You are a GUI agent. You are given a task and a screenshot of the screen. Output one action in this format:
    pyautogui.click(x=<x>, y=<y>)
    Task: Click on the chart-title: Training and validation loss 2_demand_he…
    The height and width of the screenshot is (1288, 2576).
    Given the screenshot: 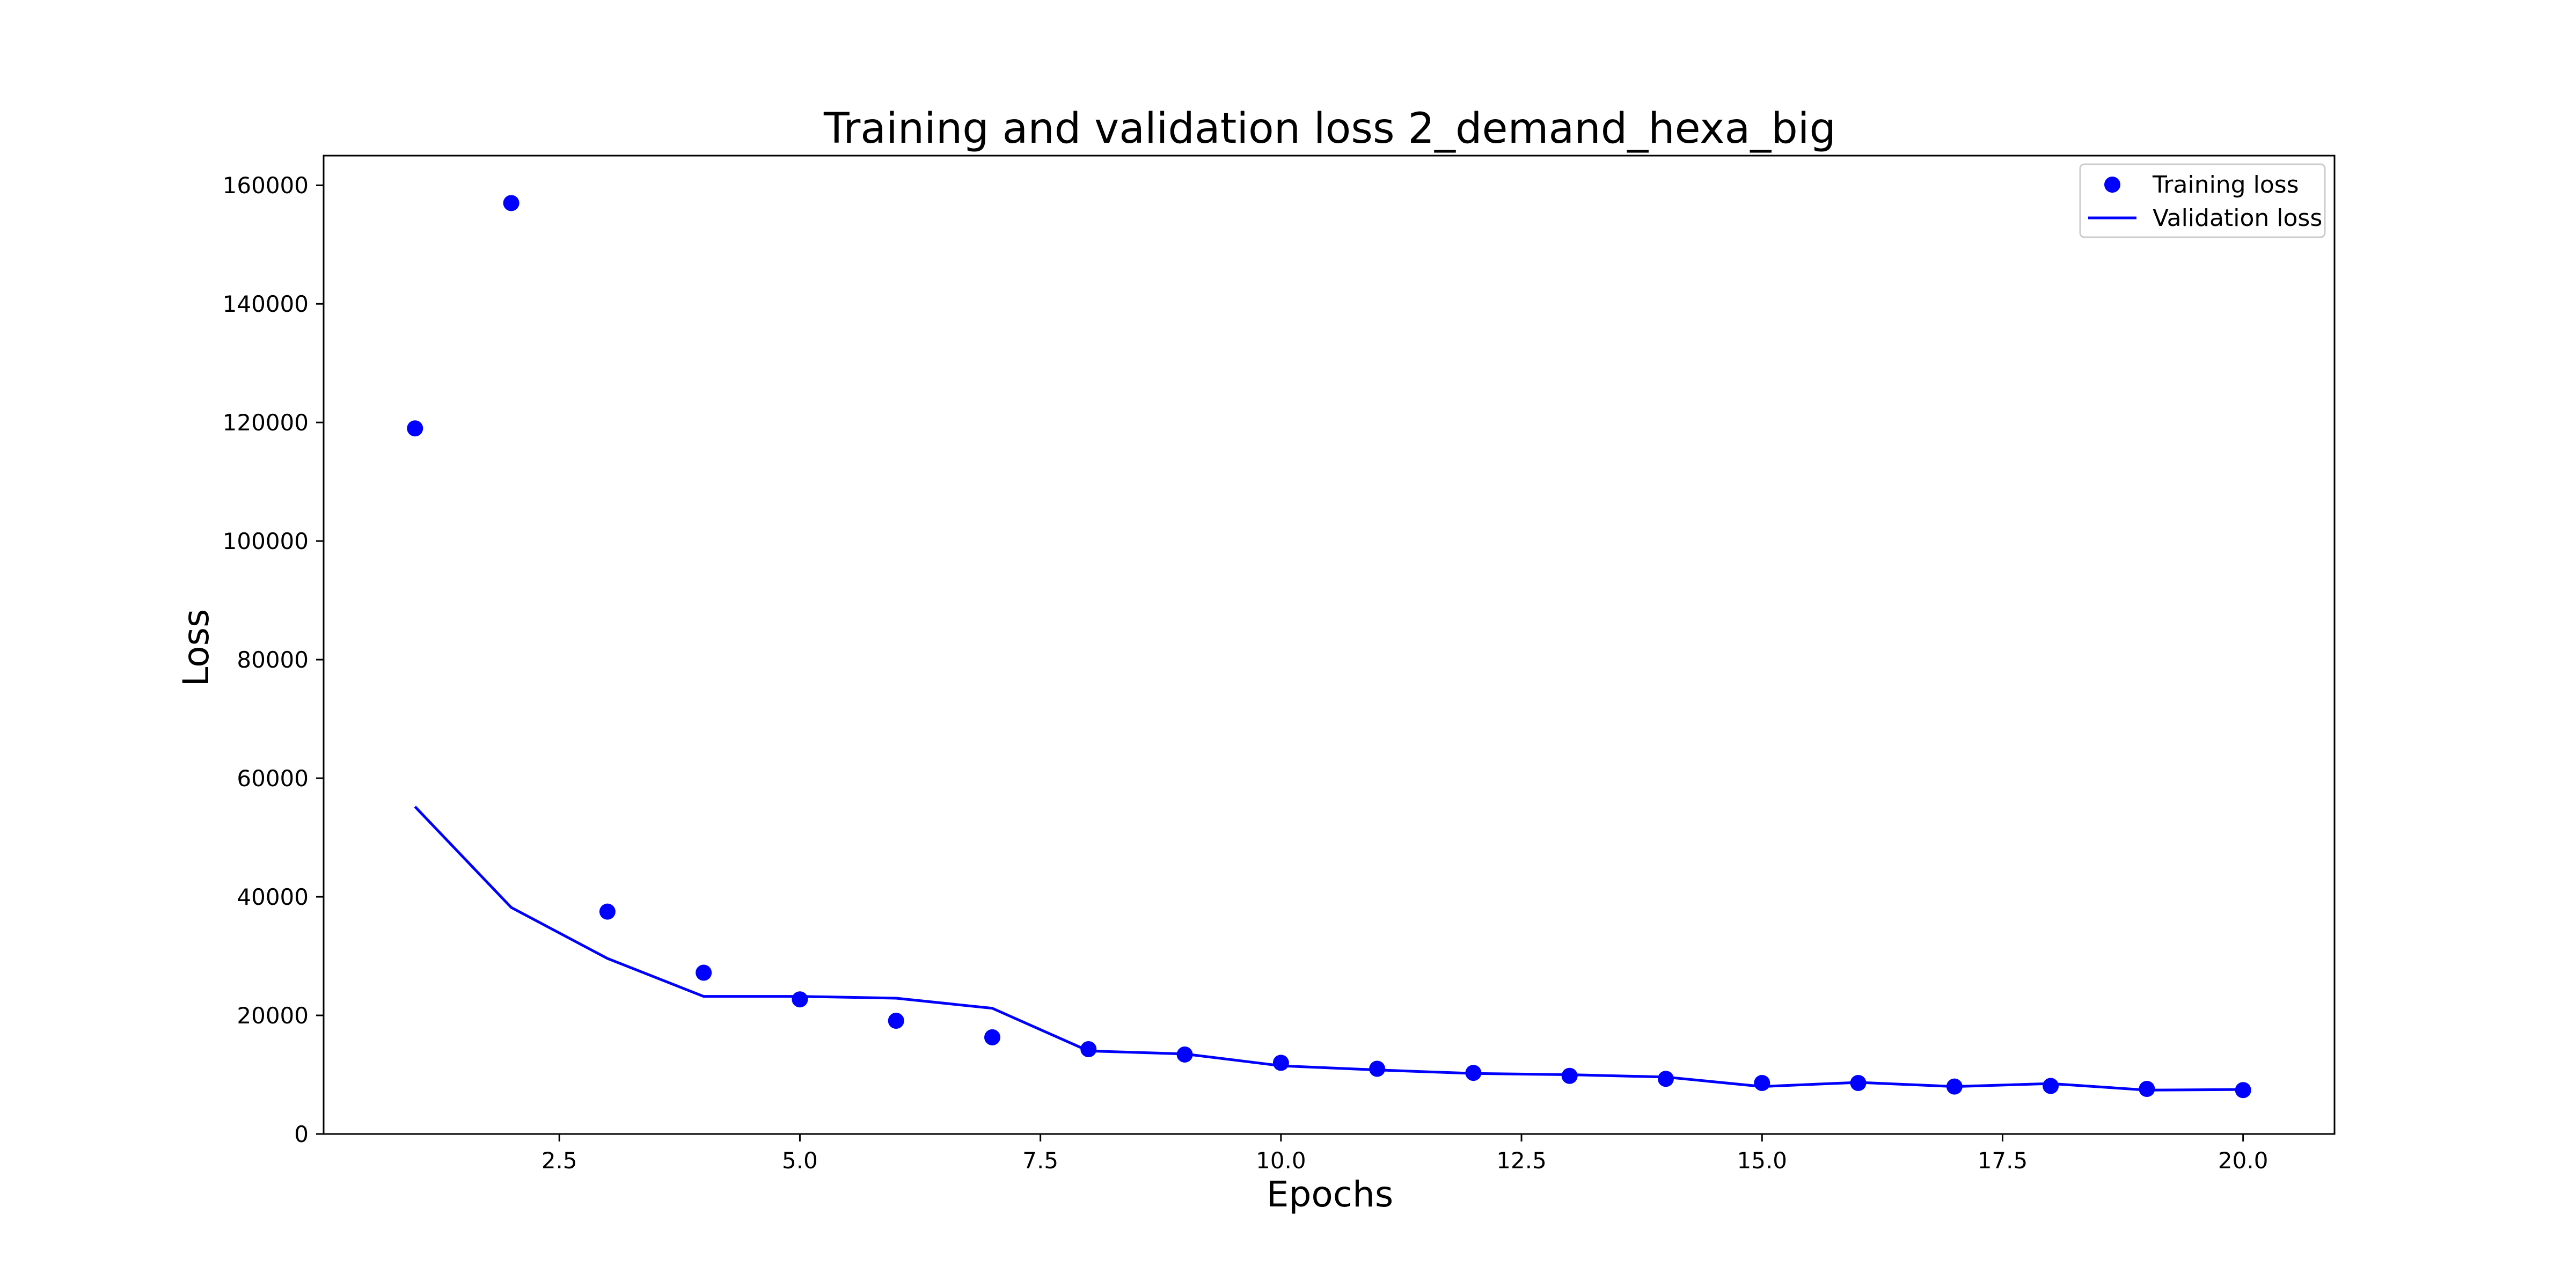 What is the action you would take?
    pyautogui.click(x=1329, y=129)
    